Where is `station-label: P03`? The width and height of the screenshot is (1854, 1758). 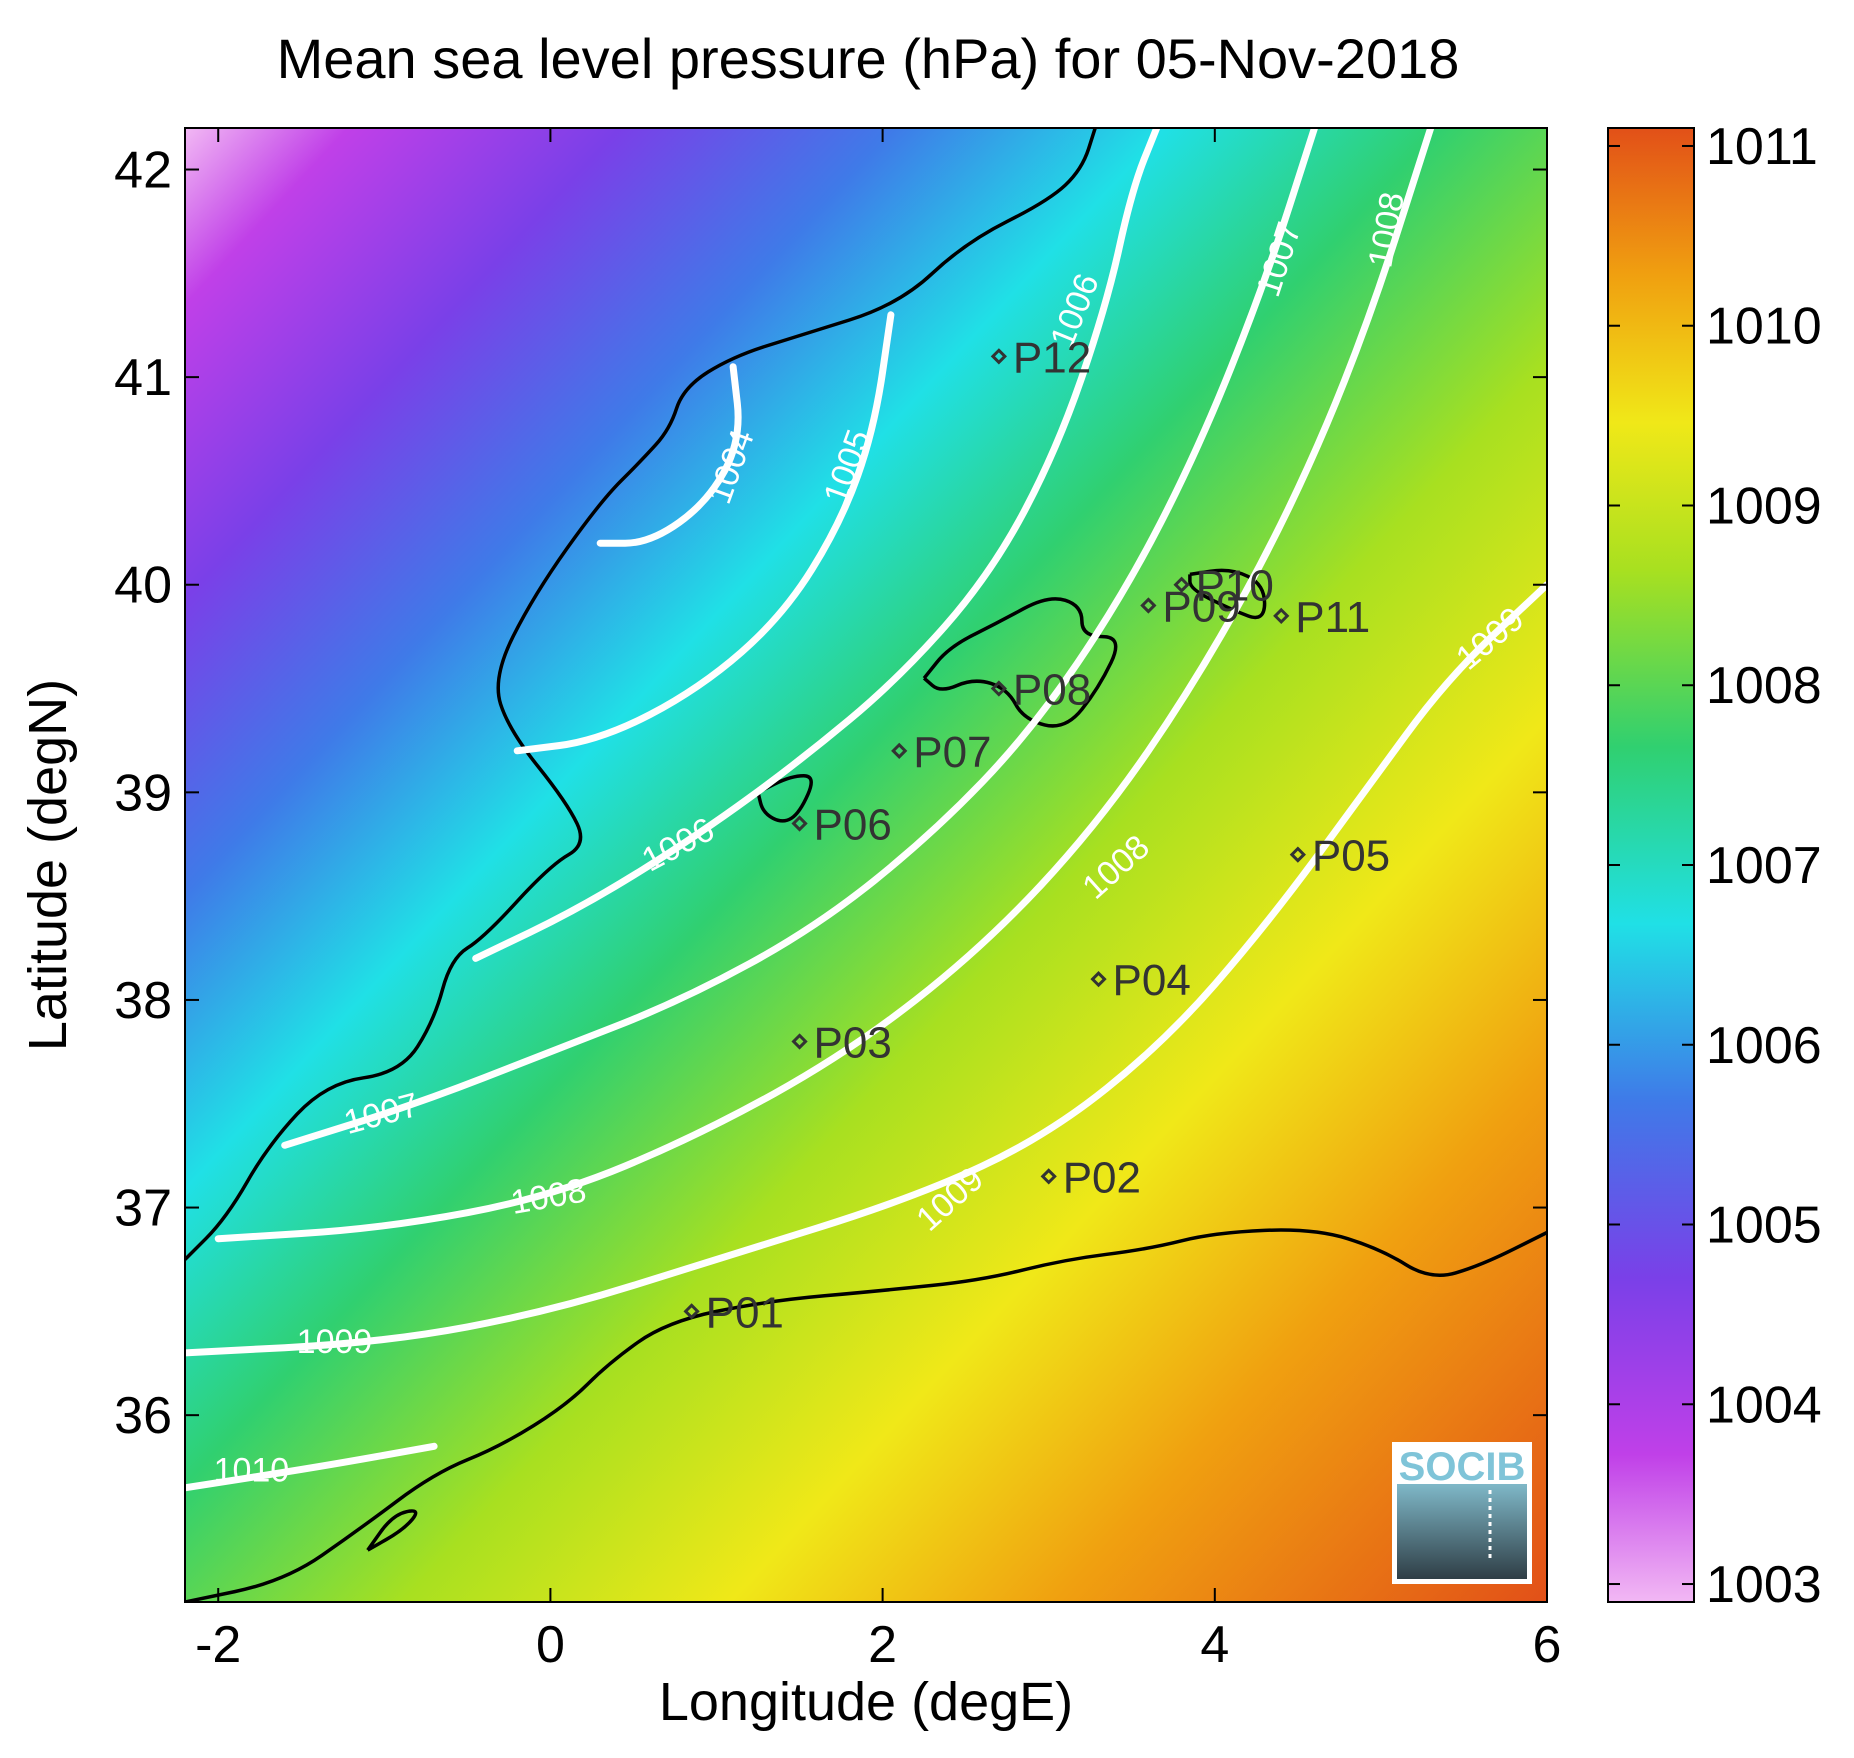
station-label: P03 is located at coordinates (853, 1042).